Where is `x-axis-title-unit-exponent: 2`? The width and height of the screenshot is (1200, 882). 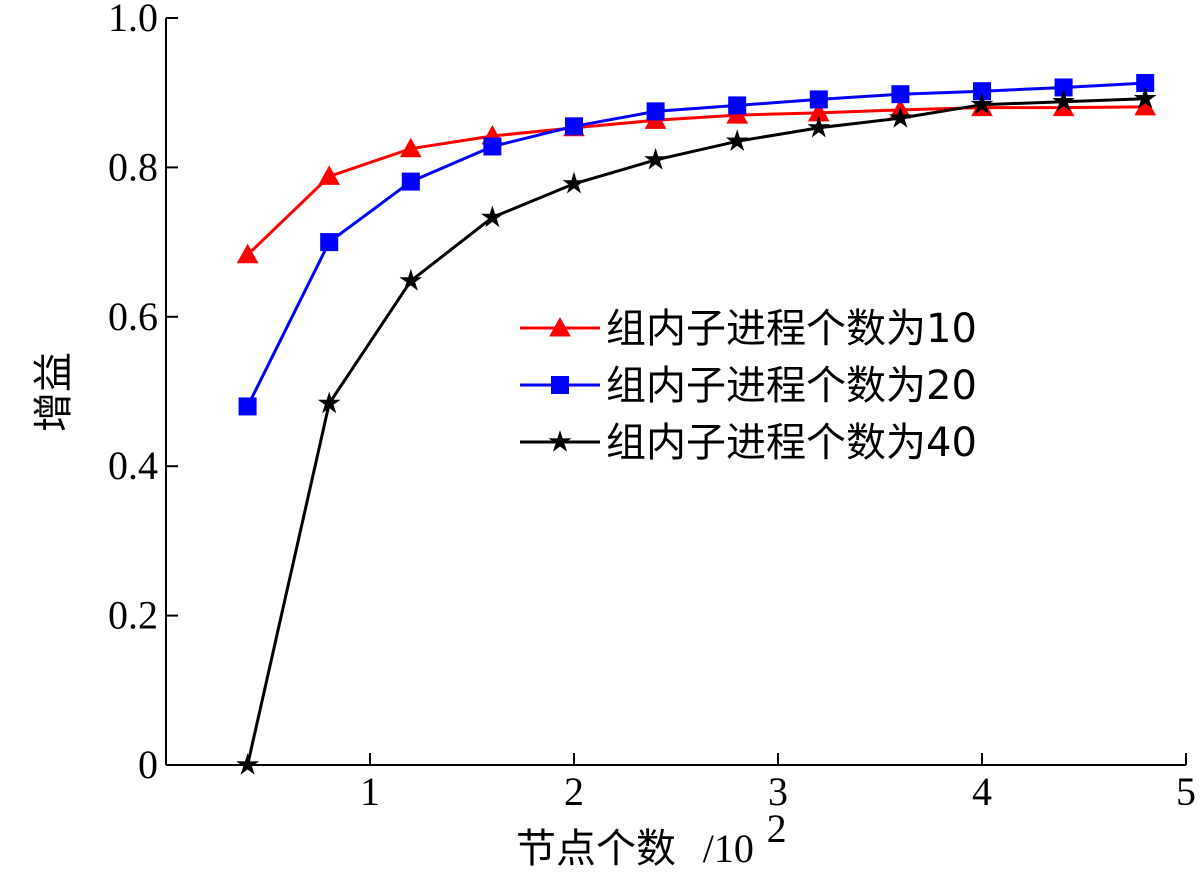
x-axis-title-unit-exponent: 2 is located at coordinates (777, 828).